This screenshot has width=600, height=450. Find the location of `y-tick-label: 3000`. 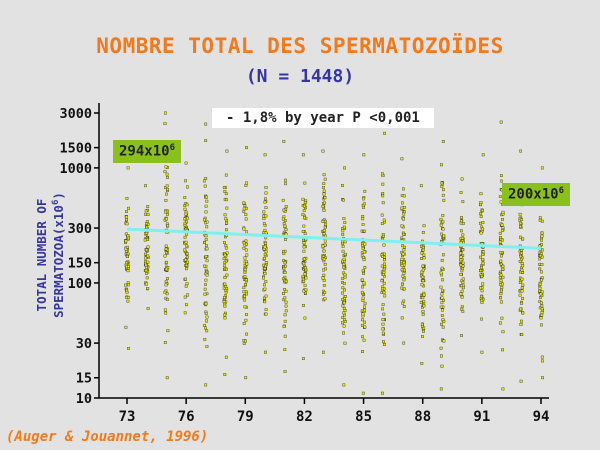

y-tick-label: 3000 is located at coordinates (75, 114).